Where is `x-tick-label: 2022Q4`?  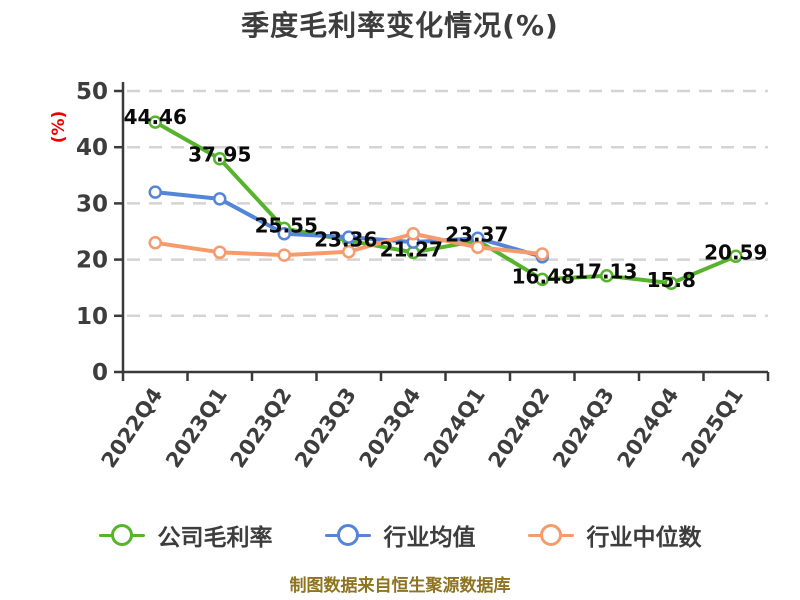
x-tick-label: 2022Q4 is located at coordinates (132, 427).